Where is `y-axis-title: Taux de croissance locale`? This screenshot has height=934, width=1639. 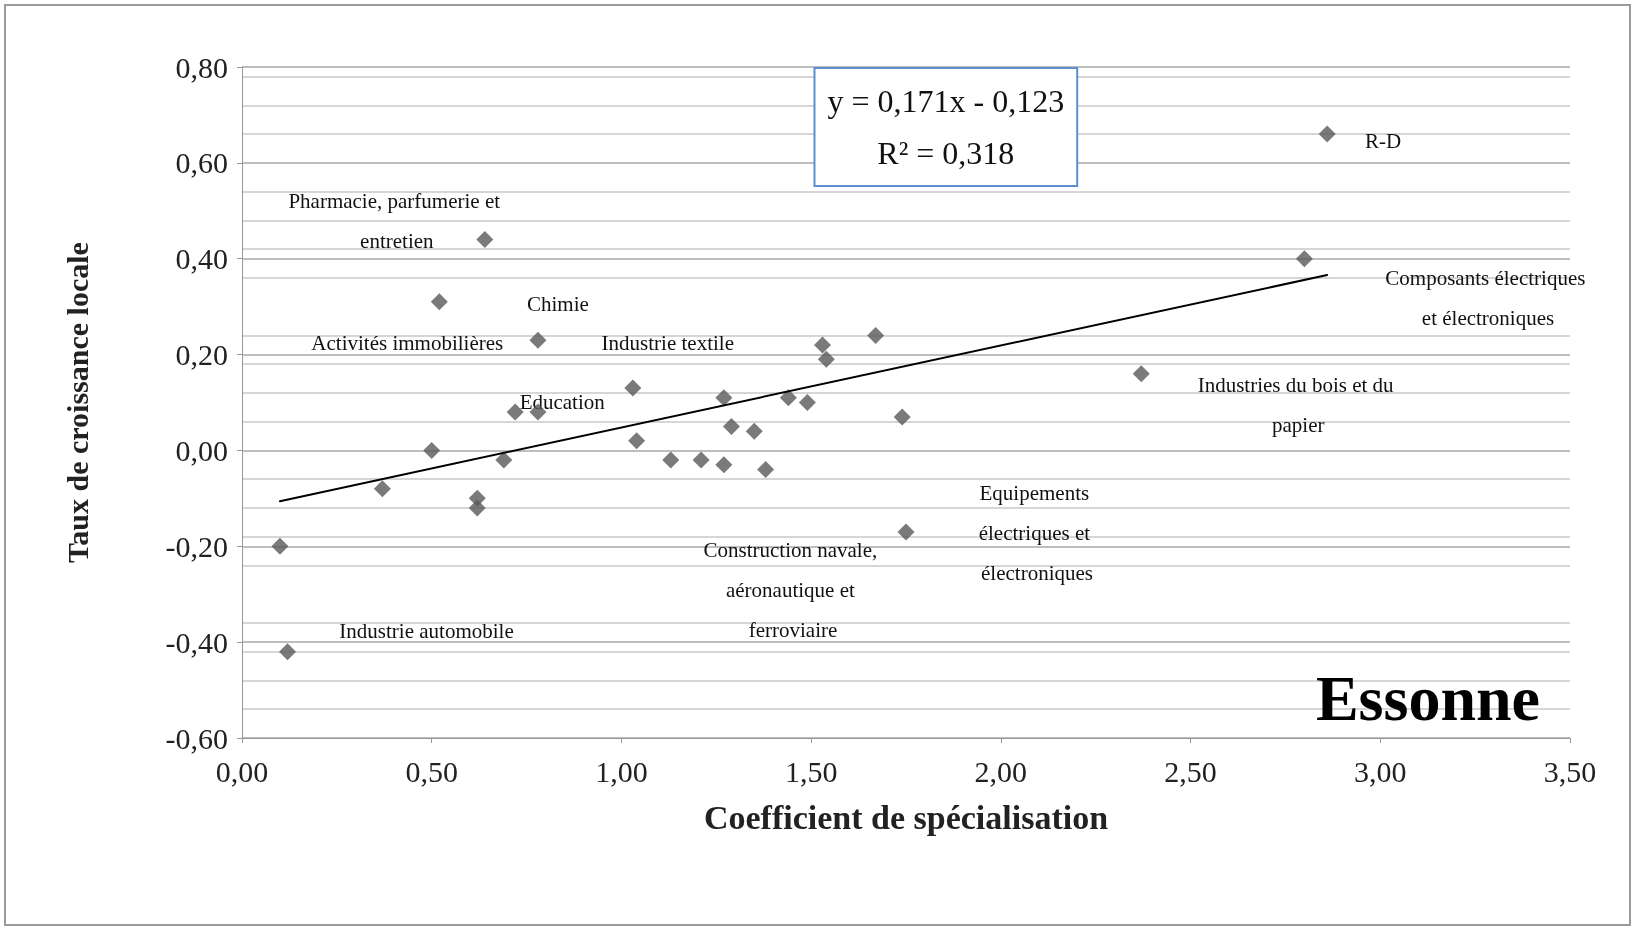 y-axis-title: Taux de croissance locale is located at coordinates (77, 402).